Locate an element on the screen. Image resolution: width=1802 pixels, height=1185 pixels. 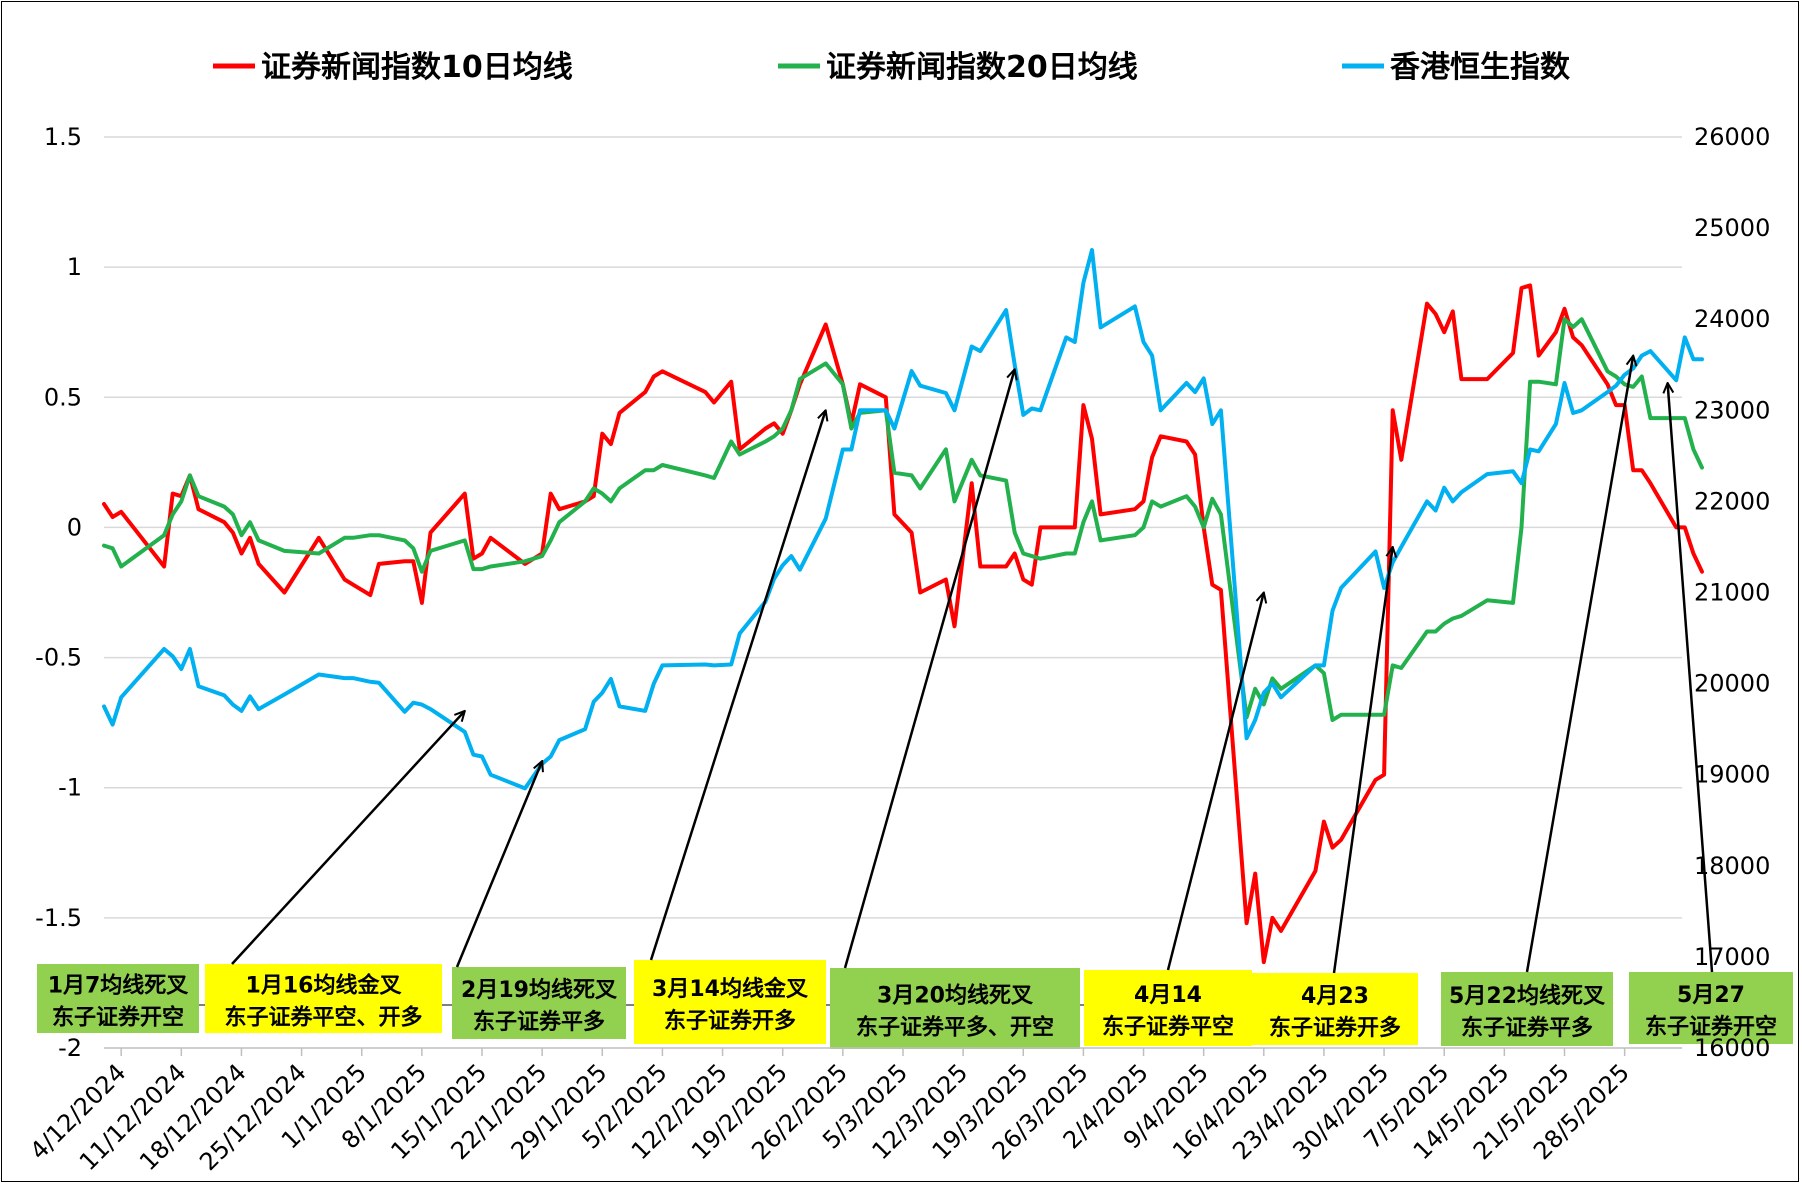
y-left-tick-label: -0.5 is located at coordinates (58, 658).